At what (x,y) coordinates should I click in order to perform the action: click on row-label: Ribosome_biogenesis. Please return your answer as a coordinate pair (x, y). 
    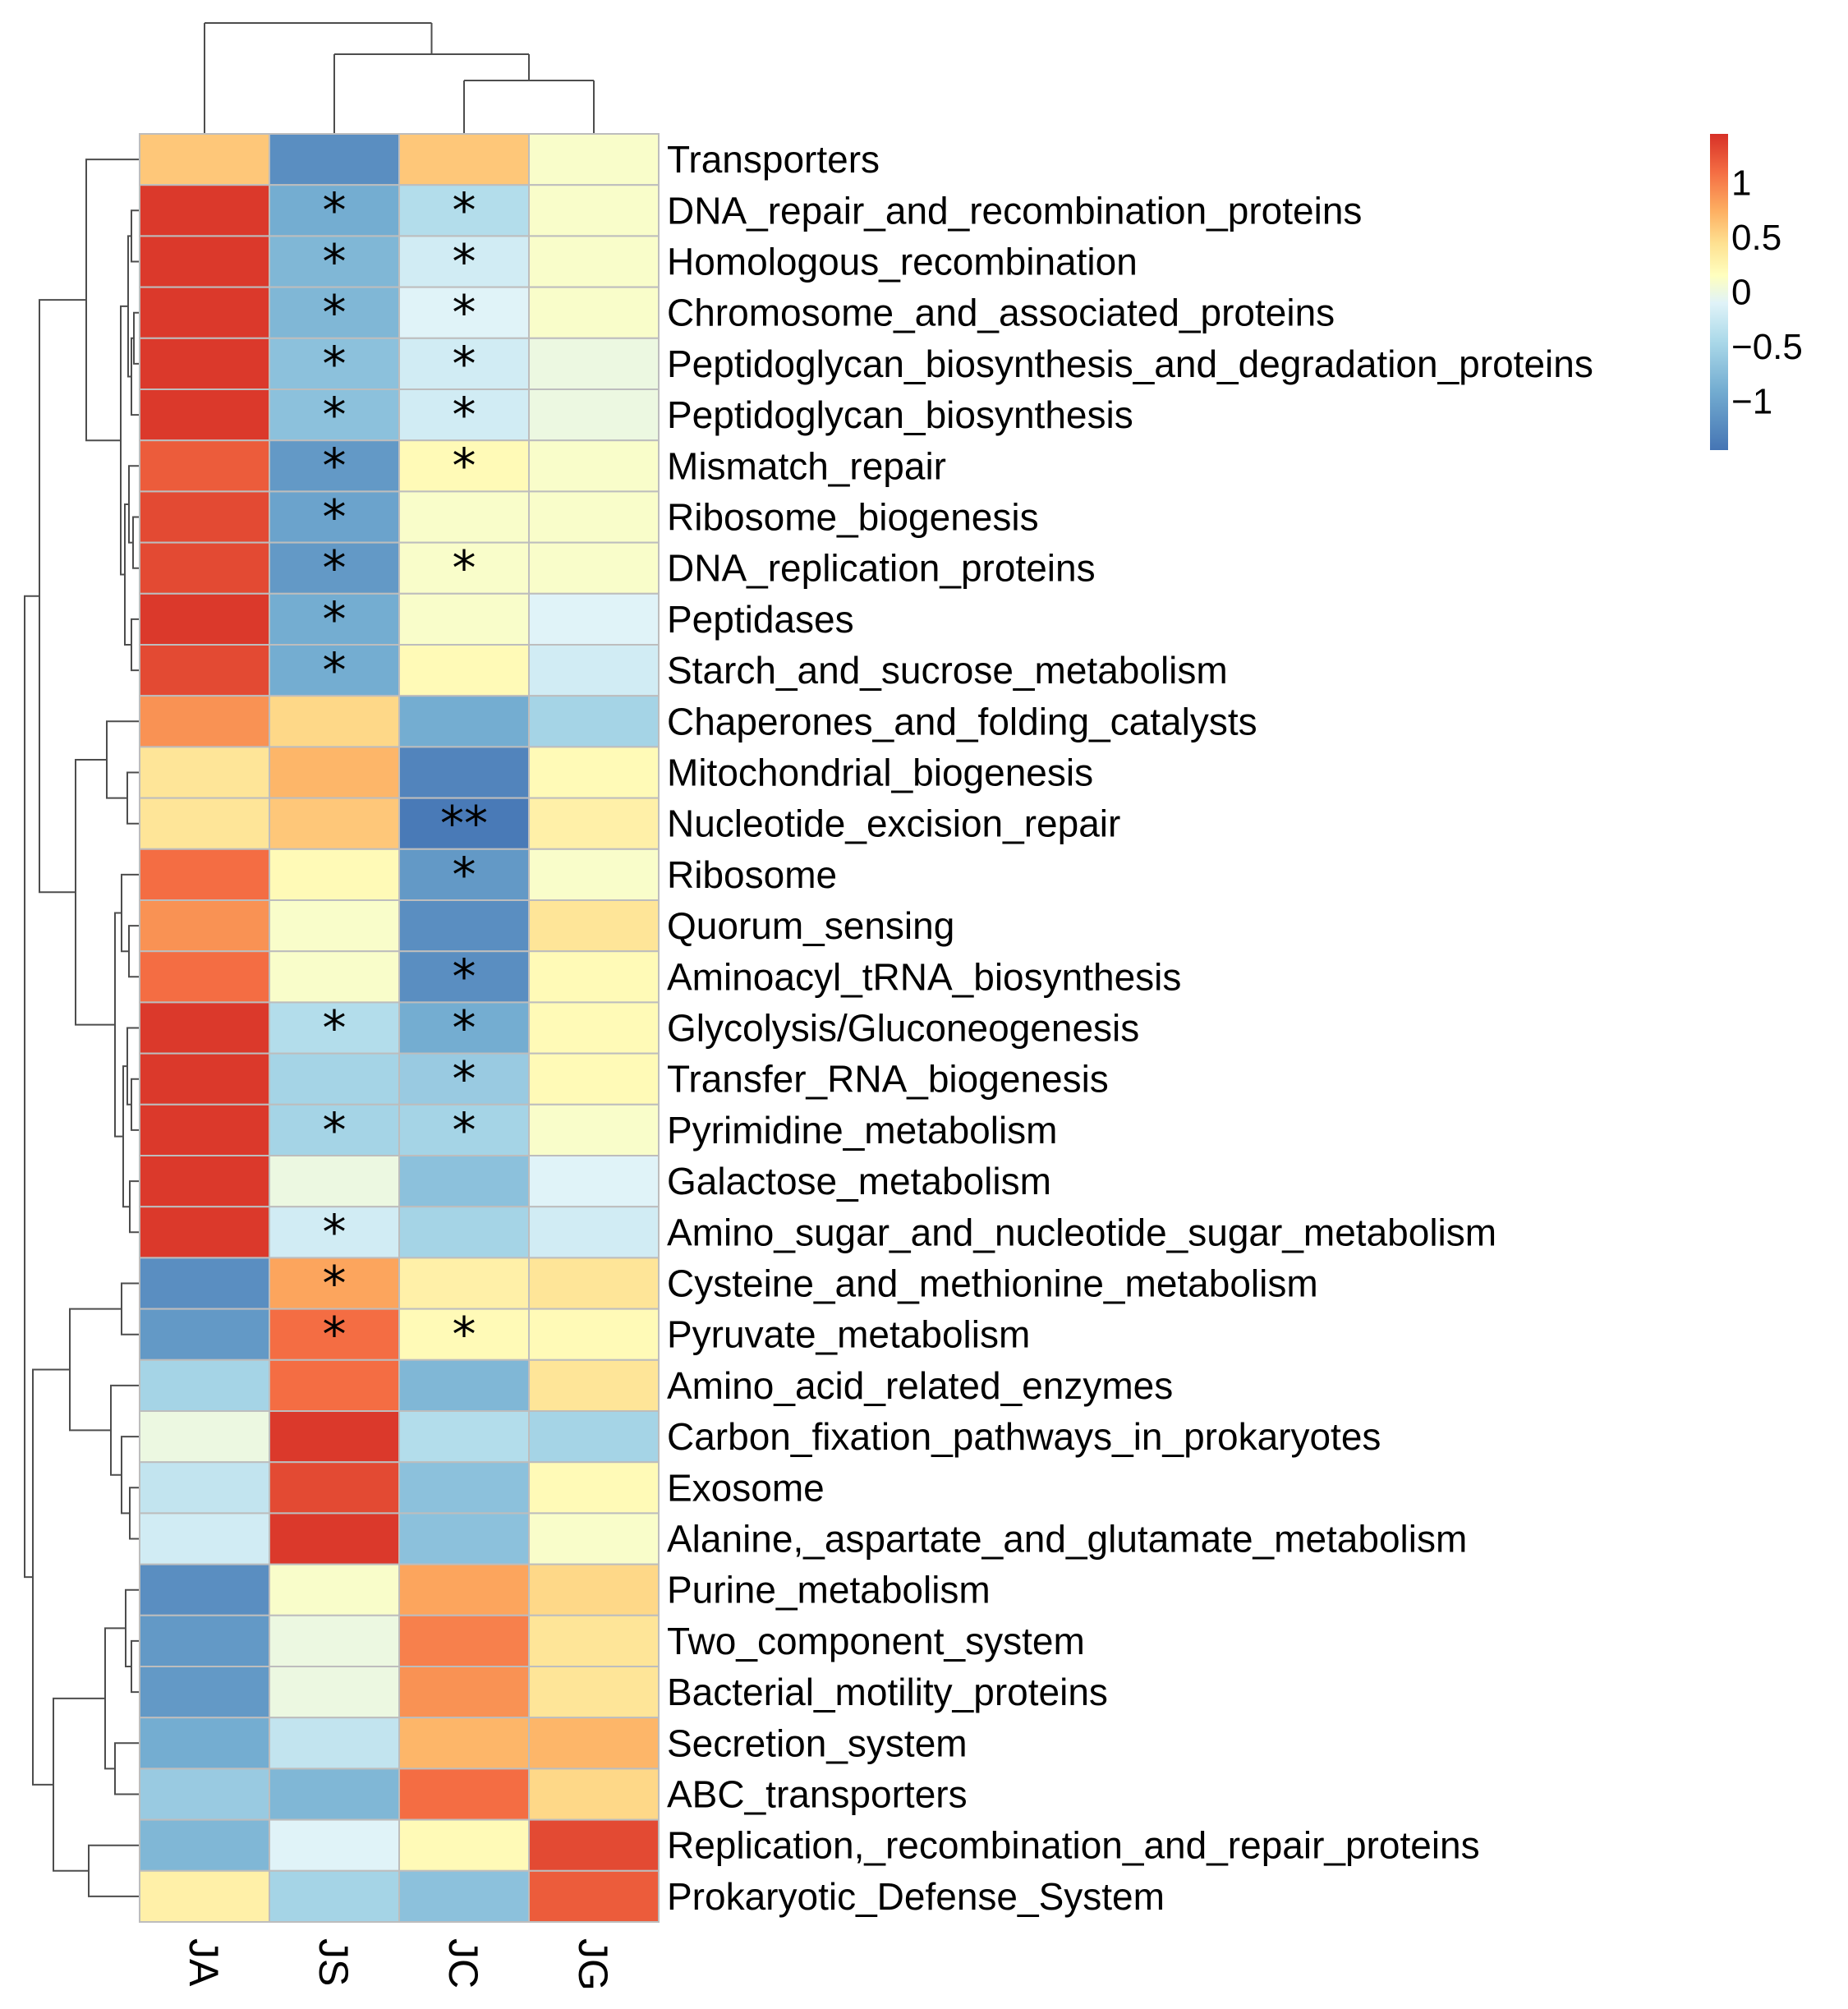
    Looking at the image, I should click on (853, 517).